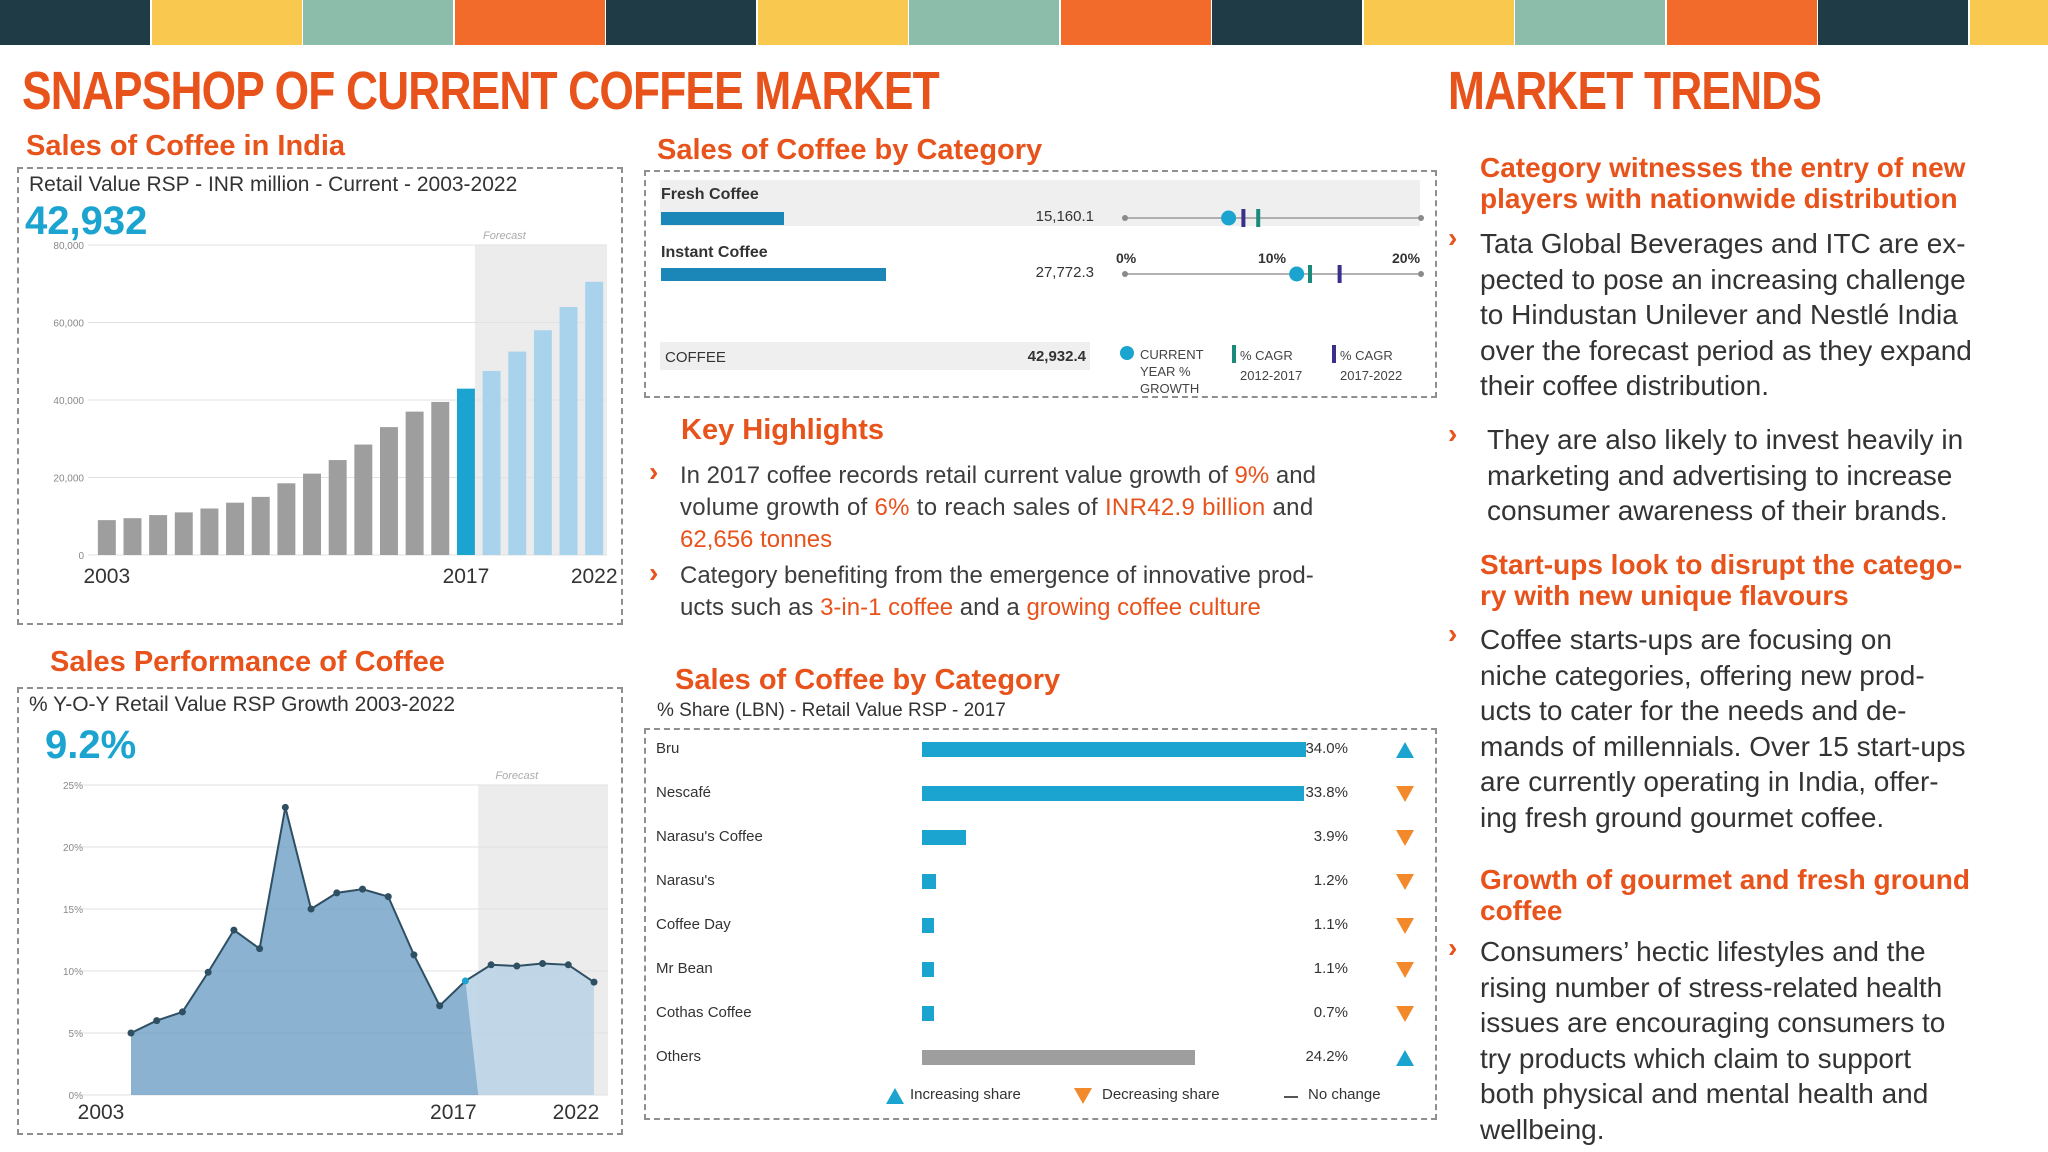 This screenshot has height=1152, width=2048. Describe the element at coordinates (1704, 1093) in the screenshot. I see `trend-line: both physical and mental health and` at that location.